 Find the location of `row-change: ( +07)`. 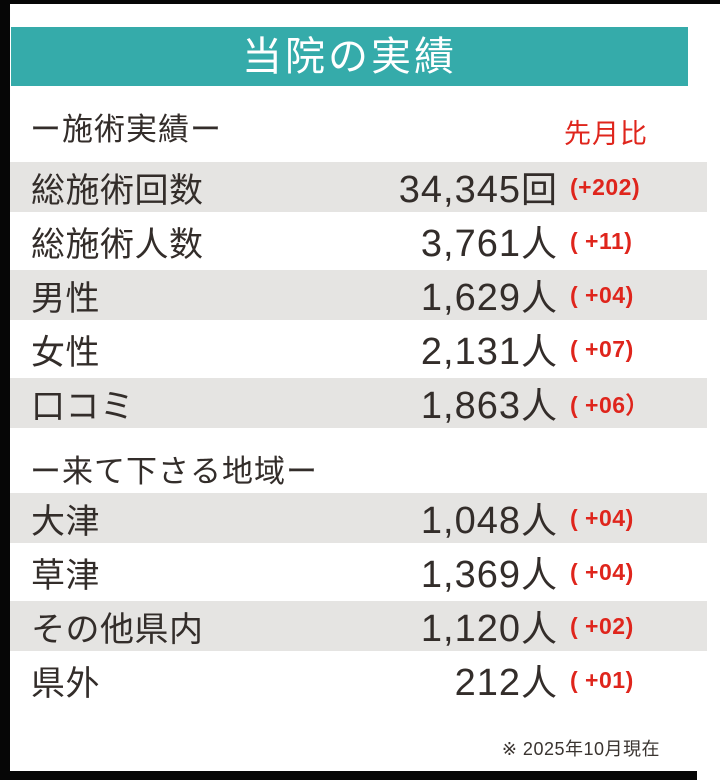

row-change: ( +07) is located at coordinates (602, 348).